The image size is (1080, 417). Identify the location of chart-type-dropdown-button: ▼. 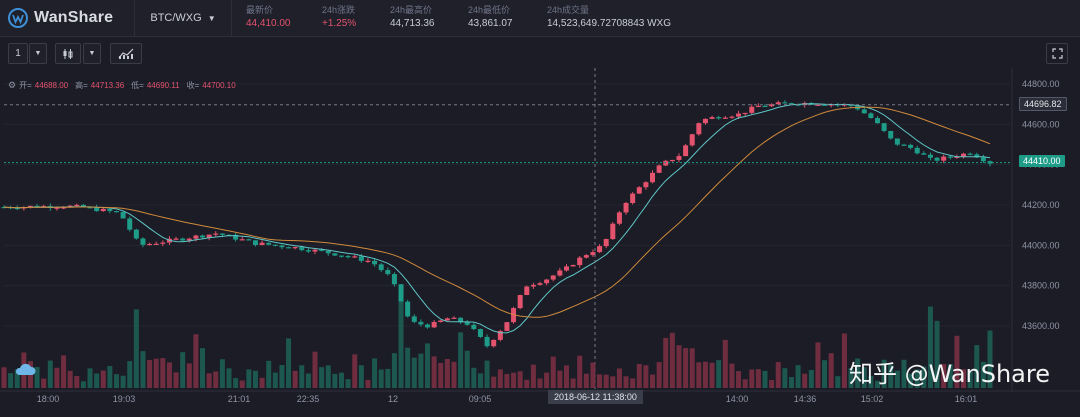
(92, 53).